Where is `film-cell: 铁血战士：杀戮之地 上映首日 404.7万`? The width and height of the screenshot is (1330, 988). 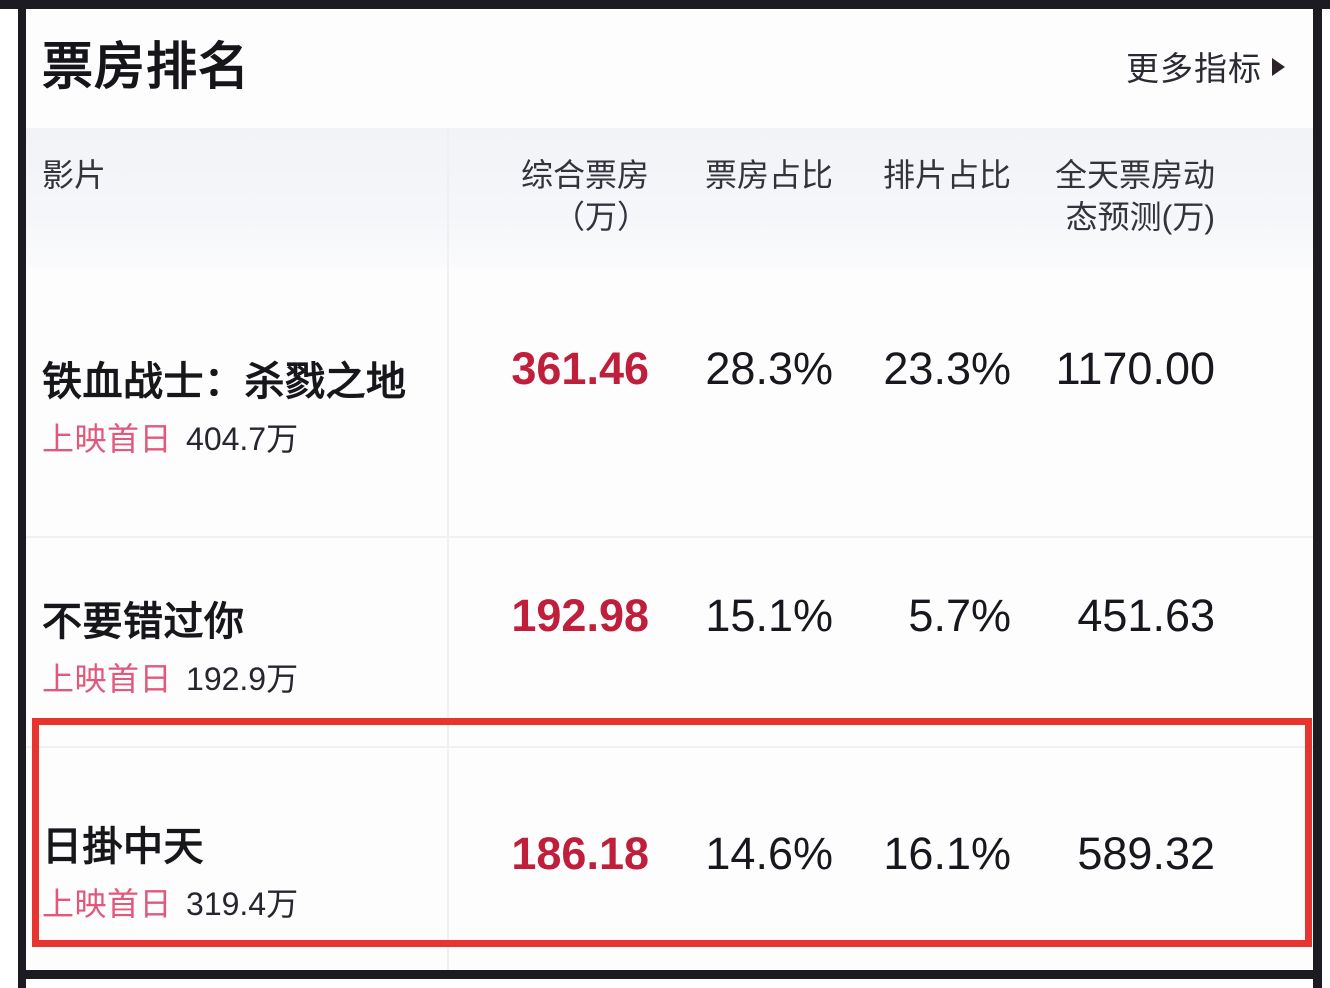 film-cell: 铁血战士：杀戮之地 上映首日 404.7万 is located at coordinates (236, 403).